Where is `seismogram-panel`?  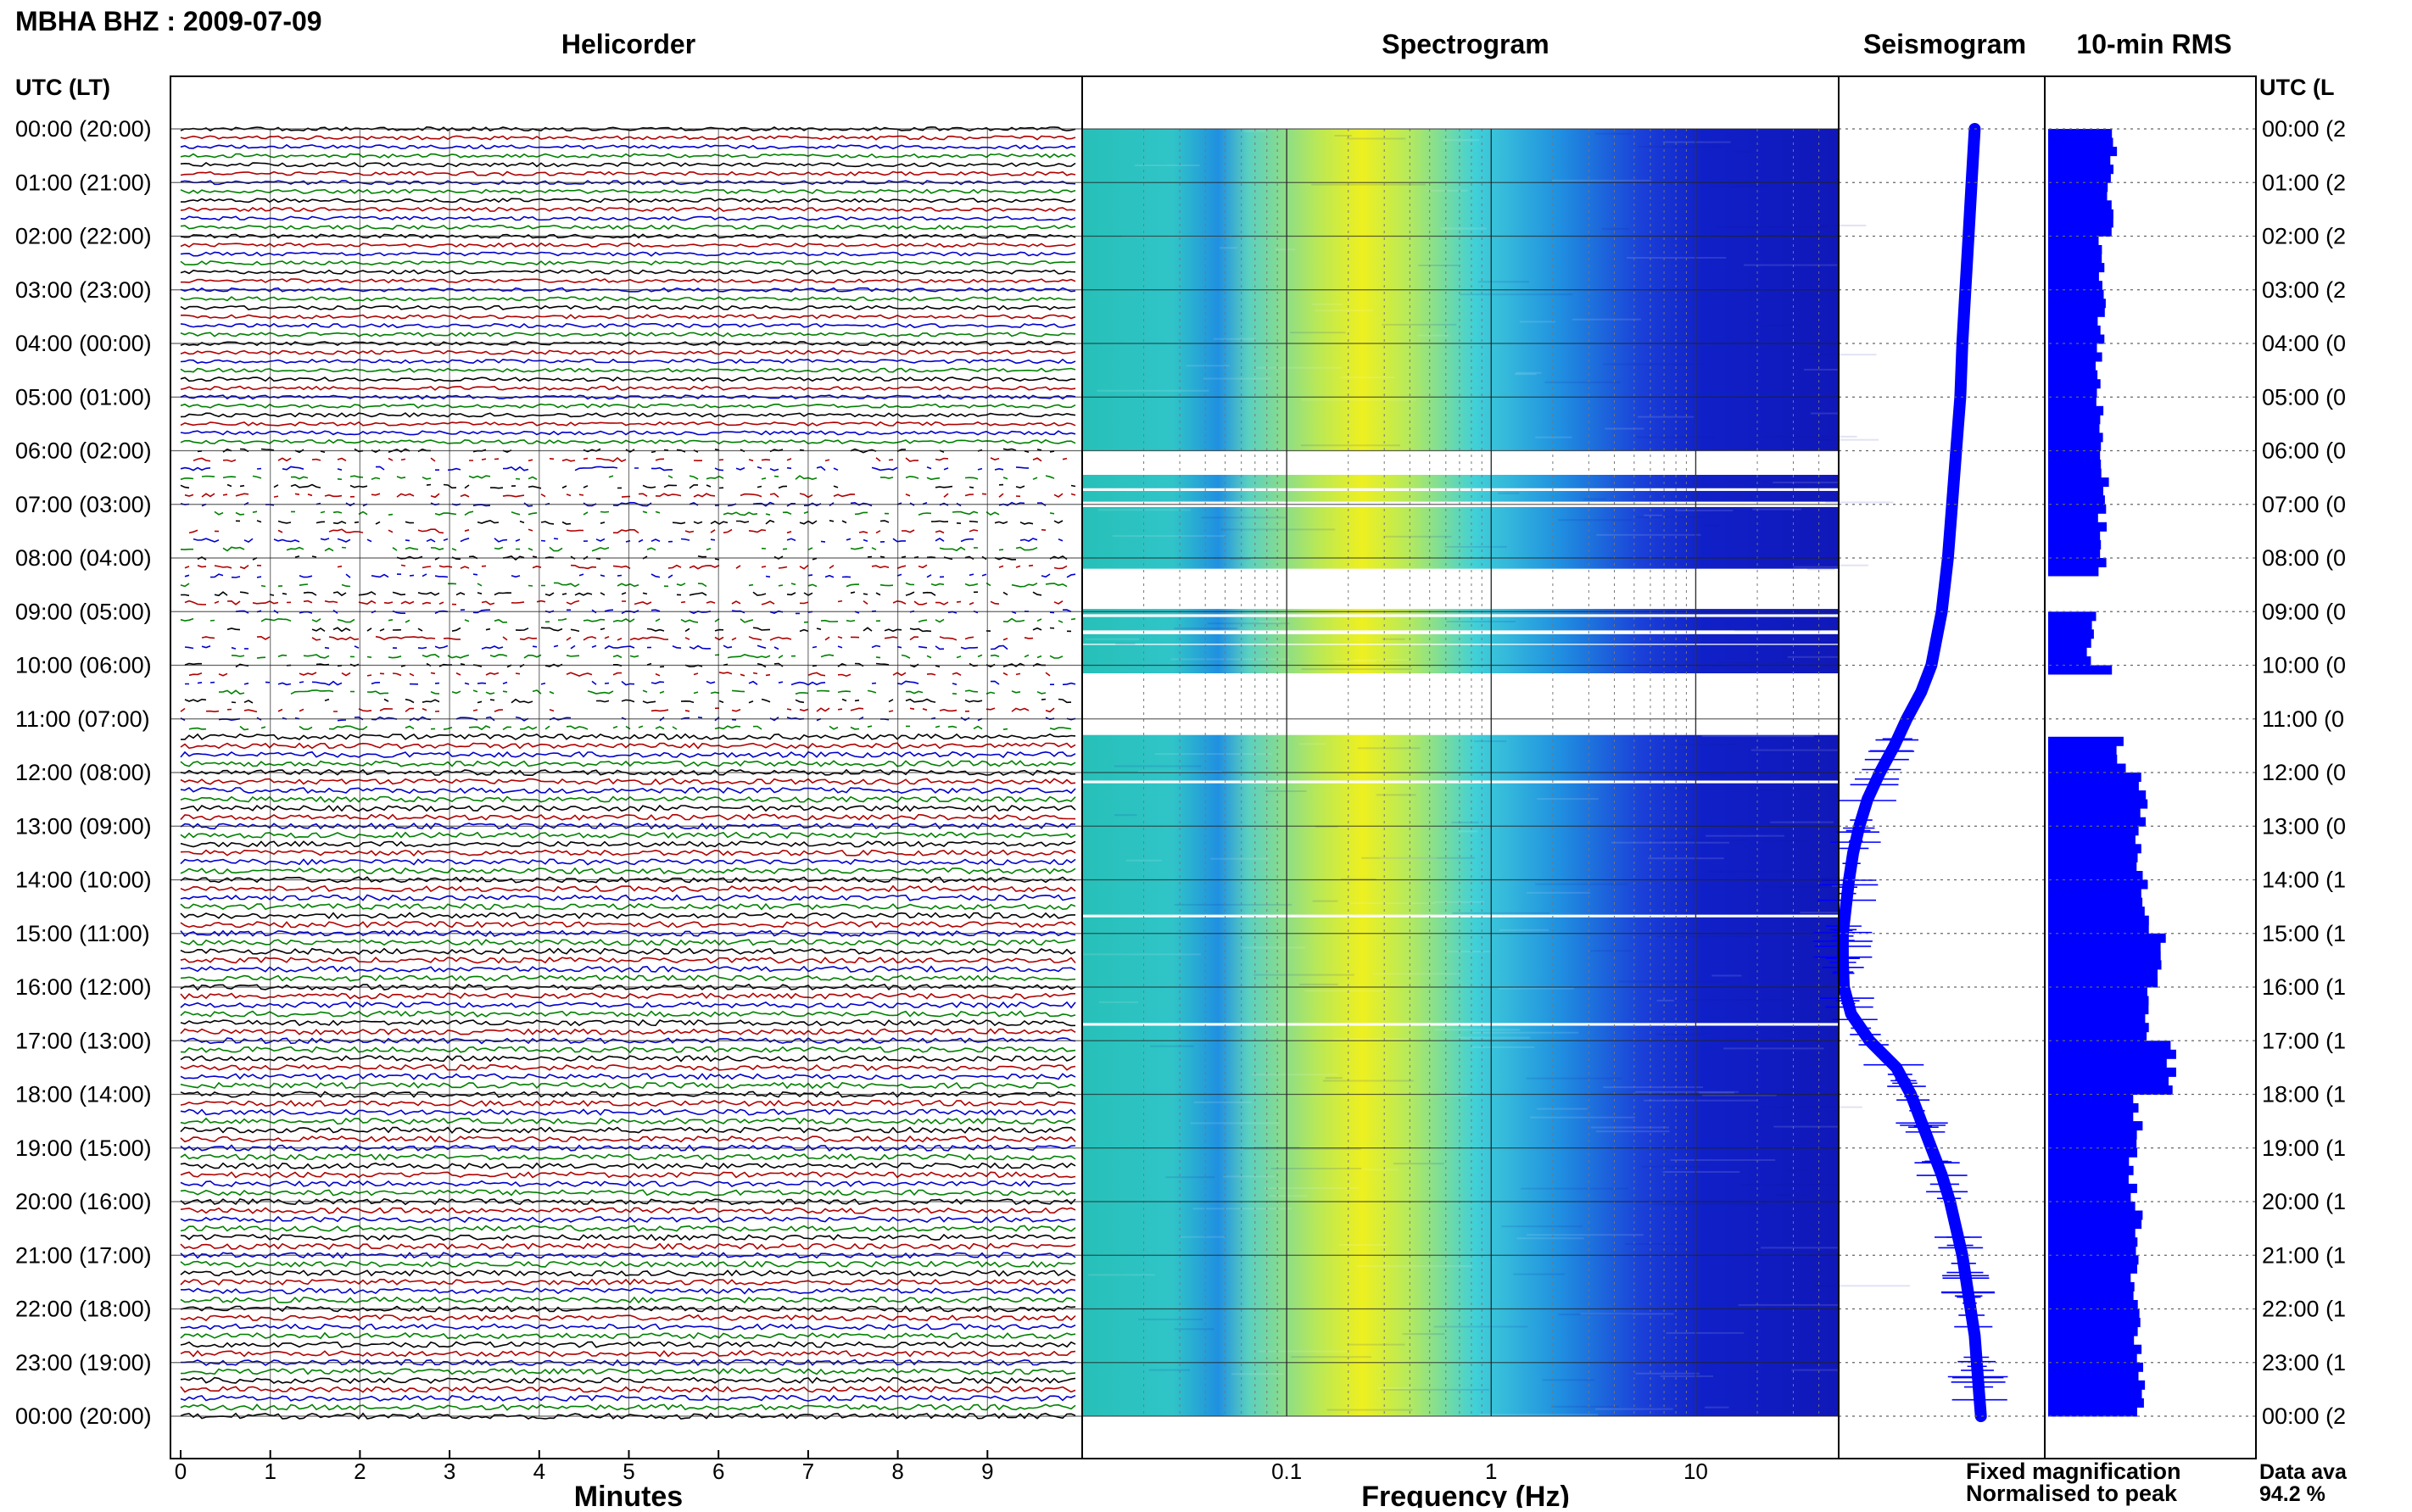
seismogram-panel is located at coordinates (1910, 772).